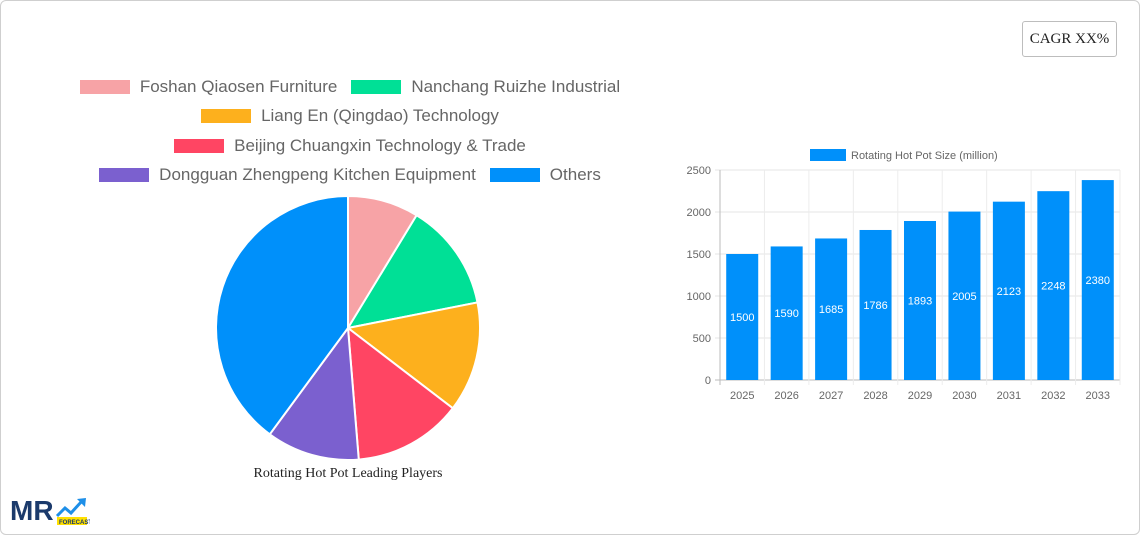 The width and height of the screenshot is (1140, 535). I want to click on bar-value-label: 2380, so click(1098, 281).